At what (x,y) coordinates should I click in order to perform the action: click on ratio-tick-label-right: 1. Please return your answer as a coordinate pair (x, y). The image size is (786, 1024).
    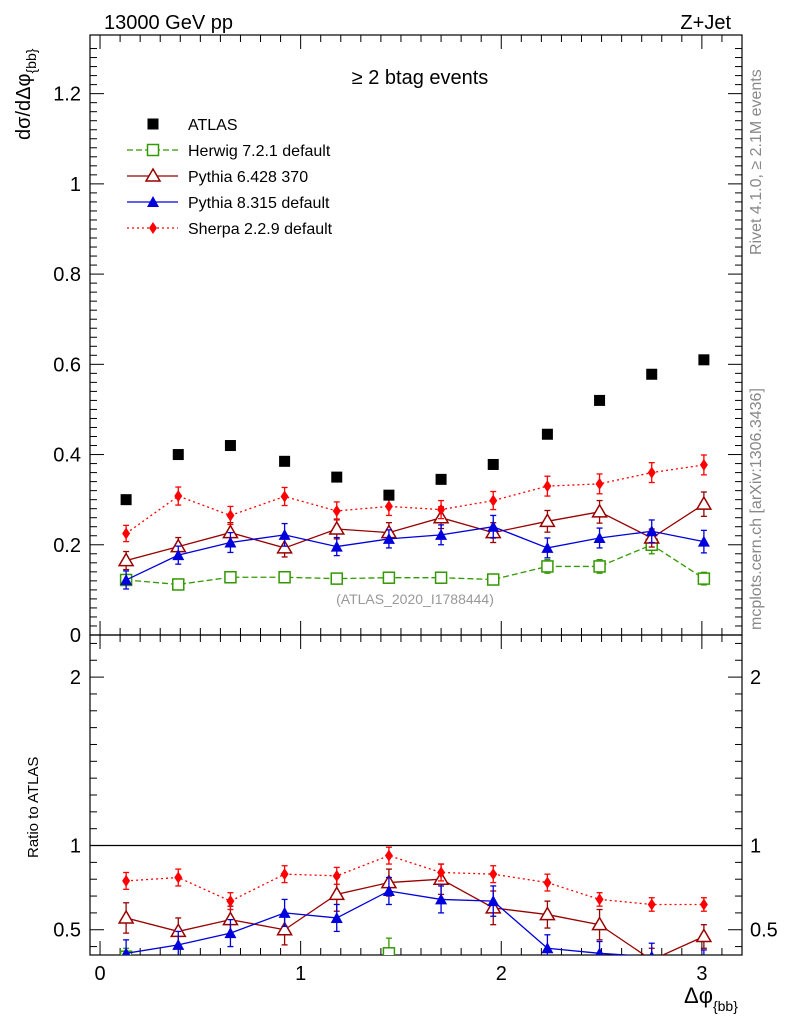
    Looking at the image, I should click on (755, 847).